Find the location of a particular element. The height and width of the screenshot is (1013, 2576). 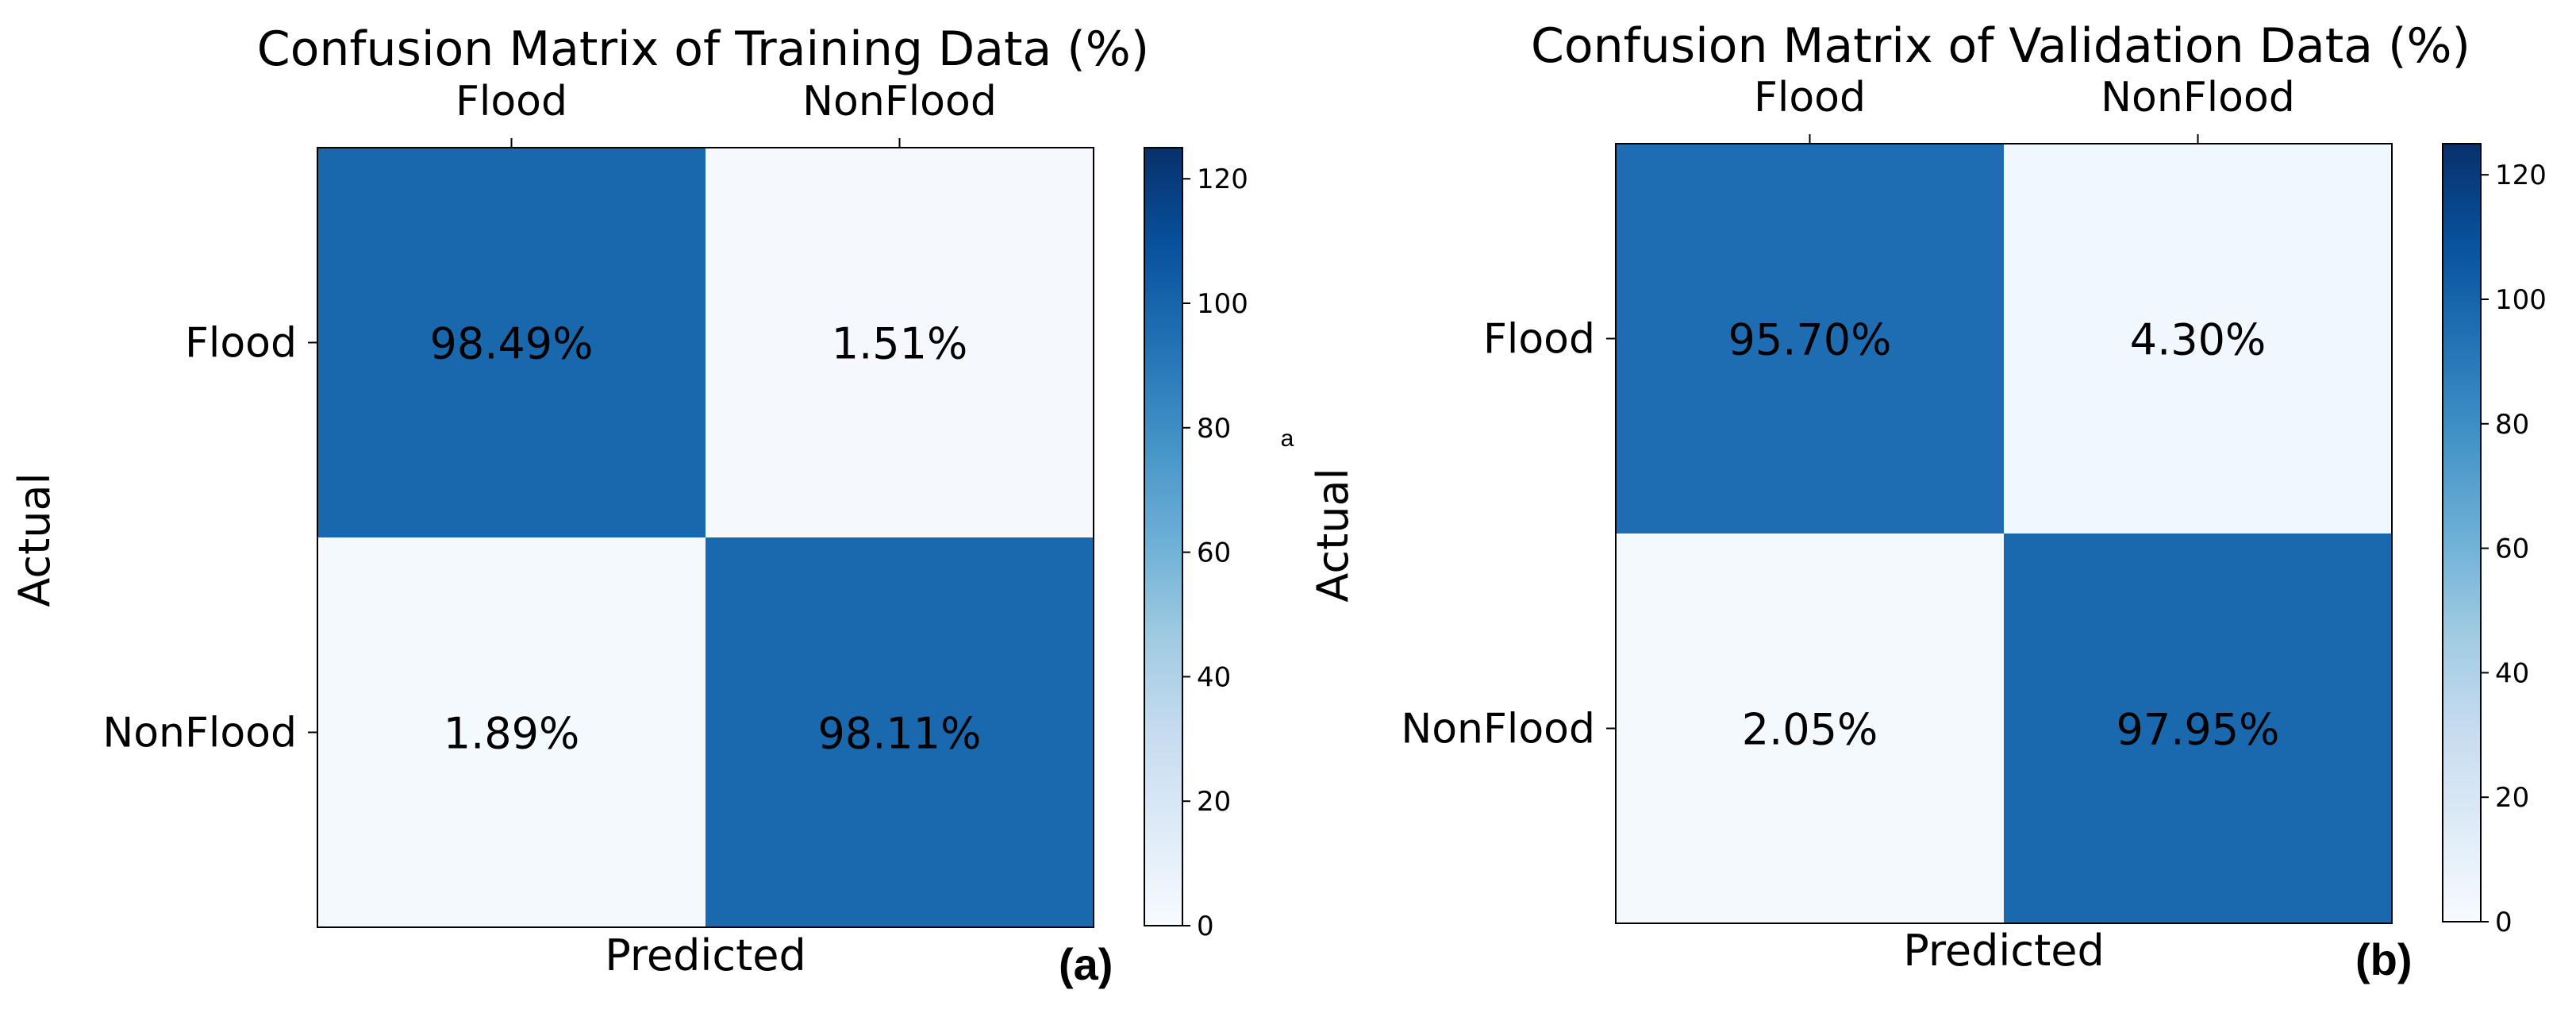

chart-title: Confusion Matrix of Validation Data (%) is located at coordinates (2000, 46).